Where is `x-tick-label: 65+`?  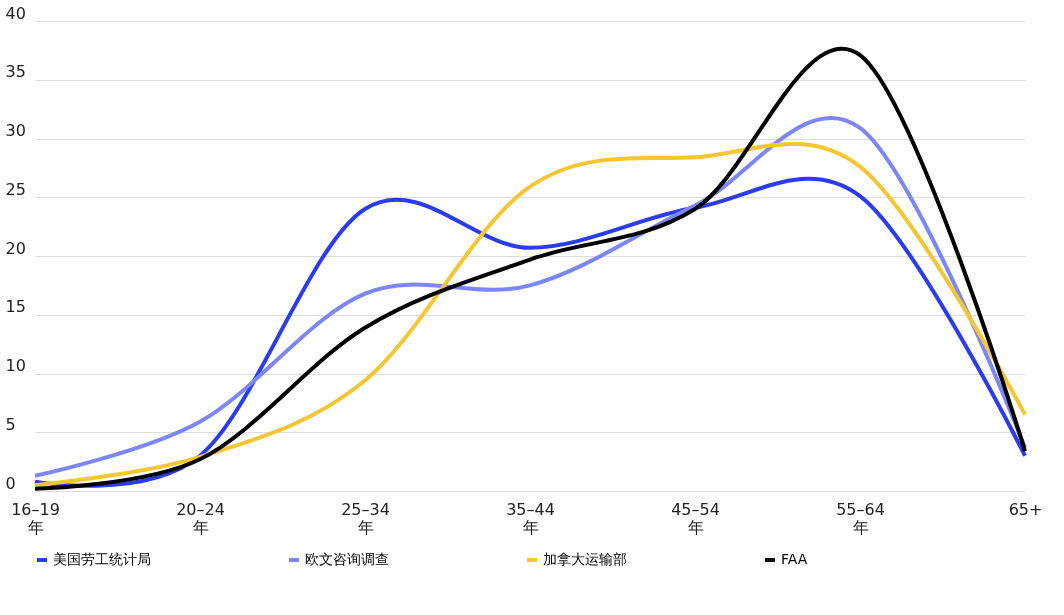
x-tick-label: 65+ is located at coordinates (1025, 509).